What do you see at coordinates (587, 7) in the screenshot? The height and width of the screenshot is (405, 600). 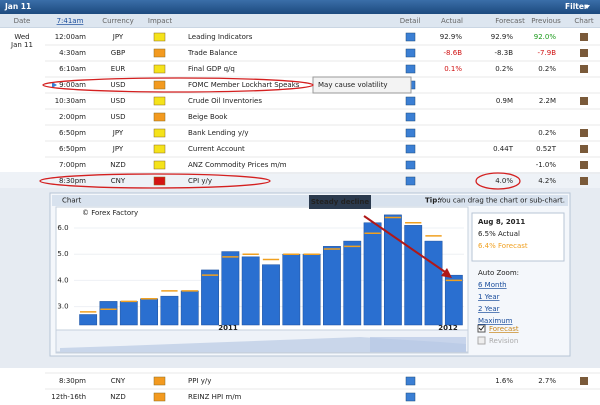 I see `filter-arrow` at bounding box center [587, 7].